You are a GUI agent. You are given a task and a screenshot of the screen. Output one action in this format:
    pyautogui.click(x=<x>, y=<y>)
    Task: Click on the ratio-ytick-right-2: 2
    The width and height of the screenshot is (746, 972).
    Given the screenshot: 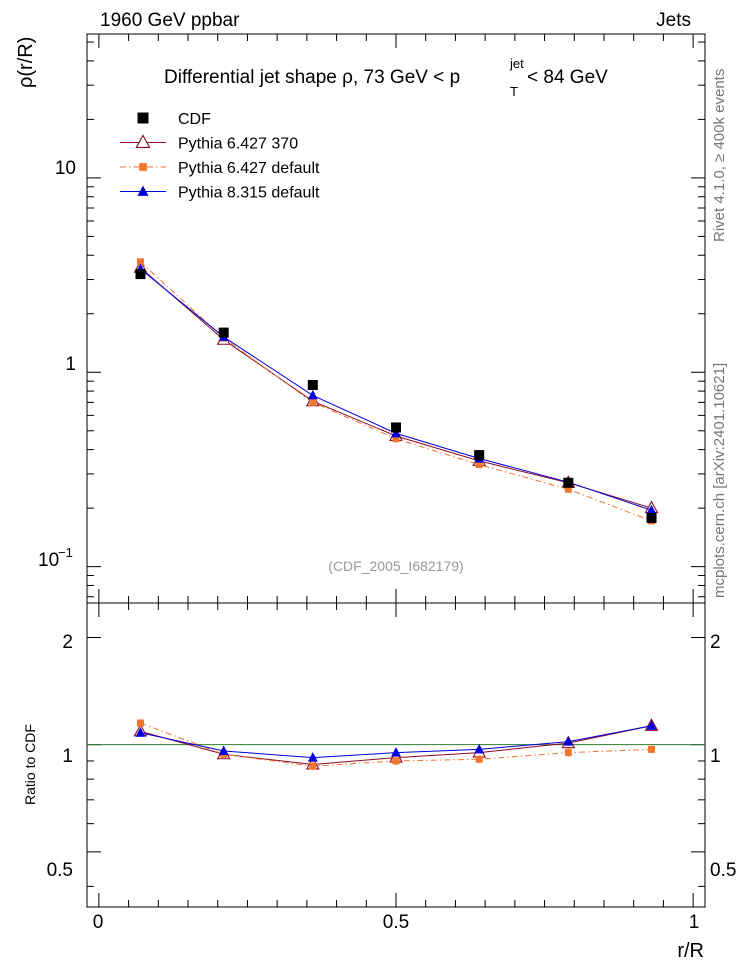 What is the action you would take?
    pyautogui.click(x=715, y=642)
    